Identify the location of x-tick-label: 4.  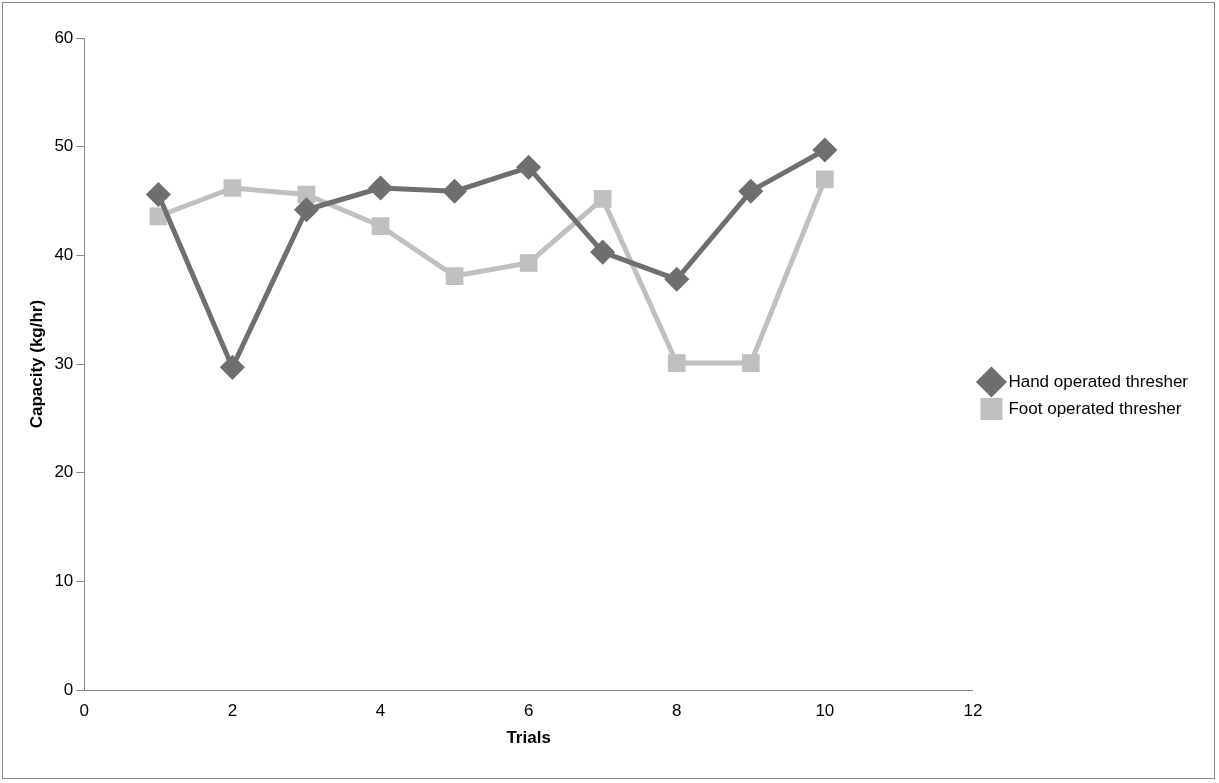
(380, 711).